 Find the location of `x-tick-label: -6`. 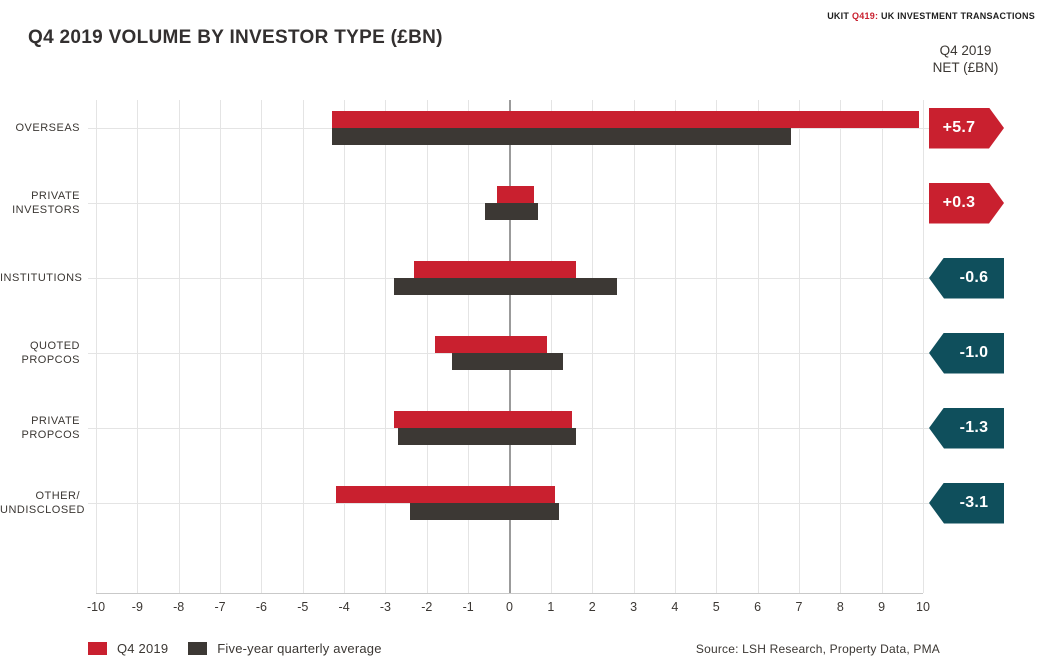

x-tick-label: -6 is located at coordinates (261, 607).